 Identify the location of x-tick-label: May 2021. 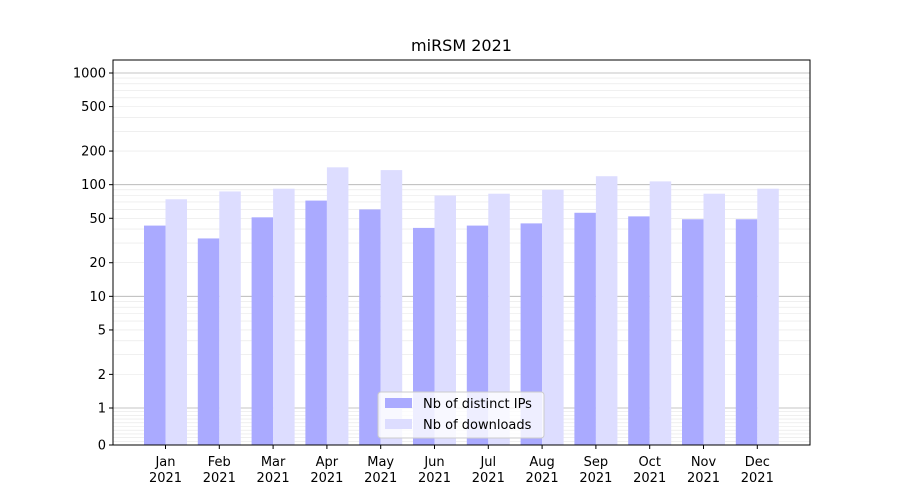
(380, 470).